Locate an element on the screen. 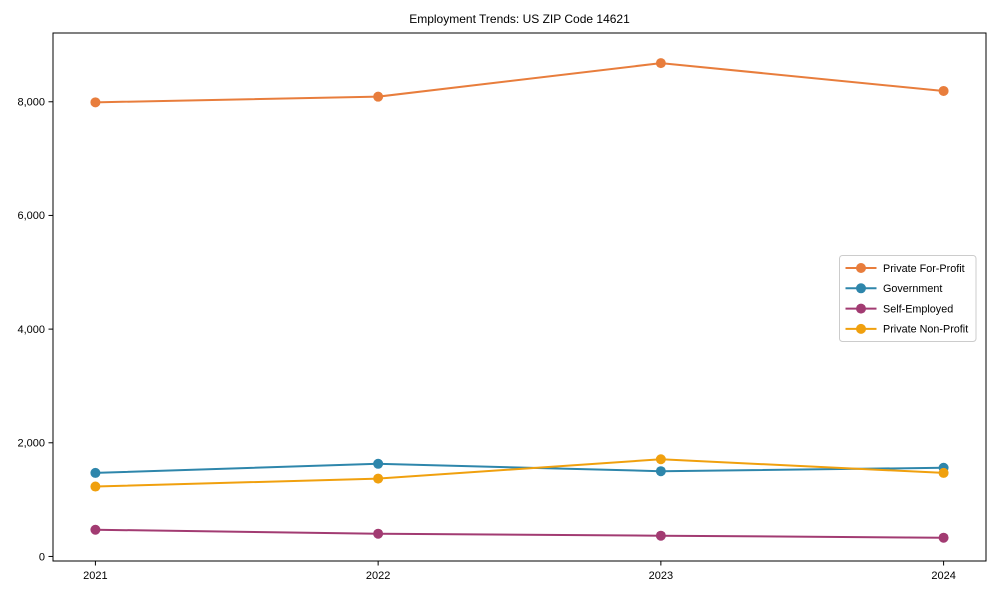 The height and width of the screenshot is (600, 1000). data-point-self-employed-2023 is located at coordinates (660, 535).